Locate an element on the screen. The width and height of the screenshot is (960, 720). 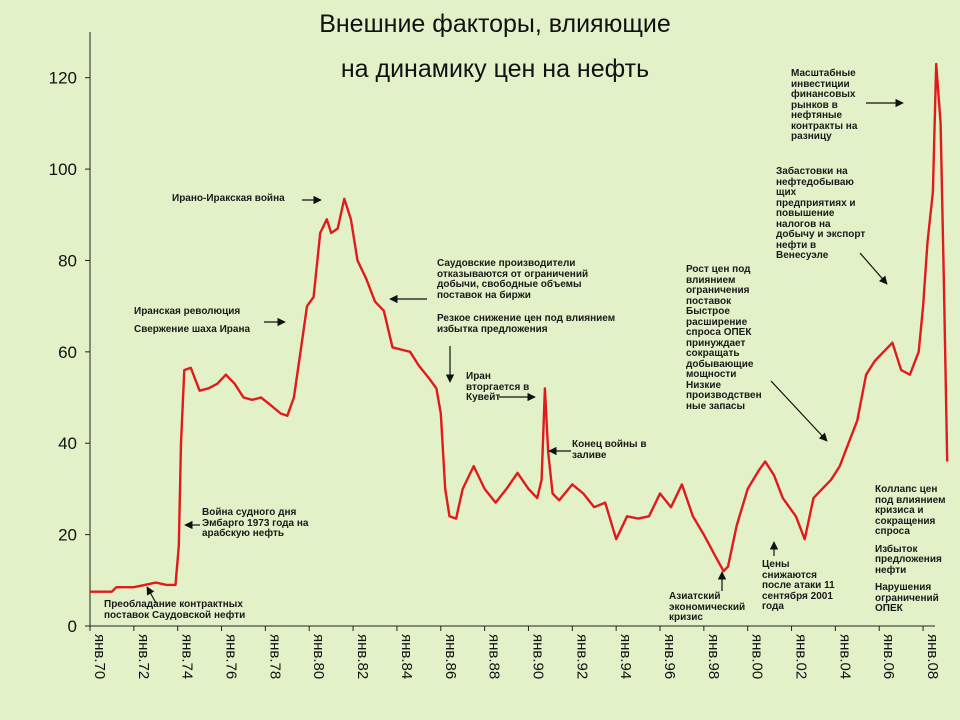
x-tick-label: янв.88 is located at coordinates (494, 656).